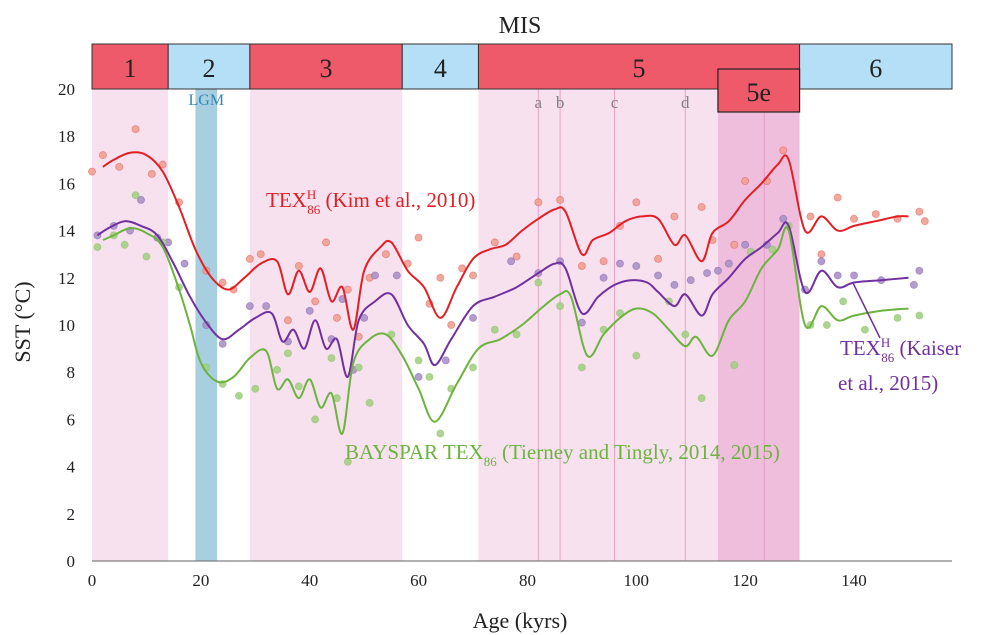 The height and width of the screenshot is (635, 993). I want to click on mis-substage-5e-box, so click(759, 90).